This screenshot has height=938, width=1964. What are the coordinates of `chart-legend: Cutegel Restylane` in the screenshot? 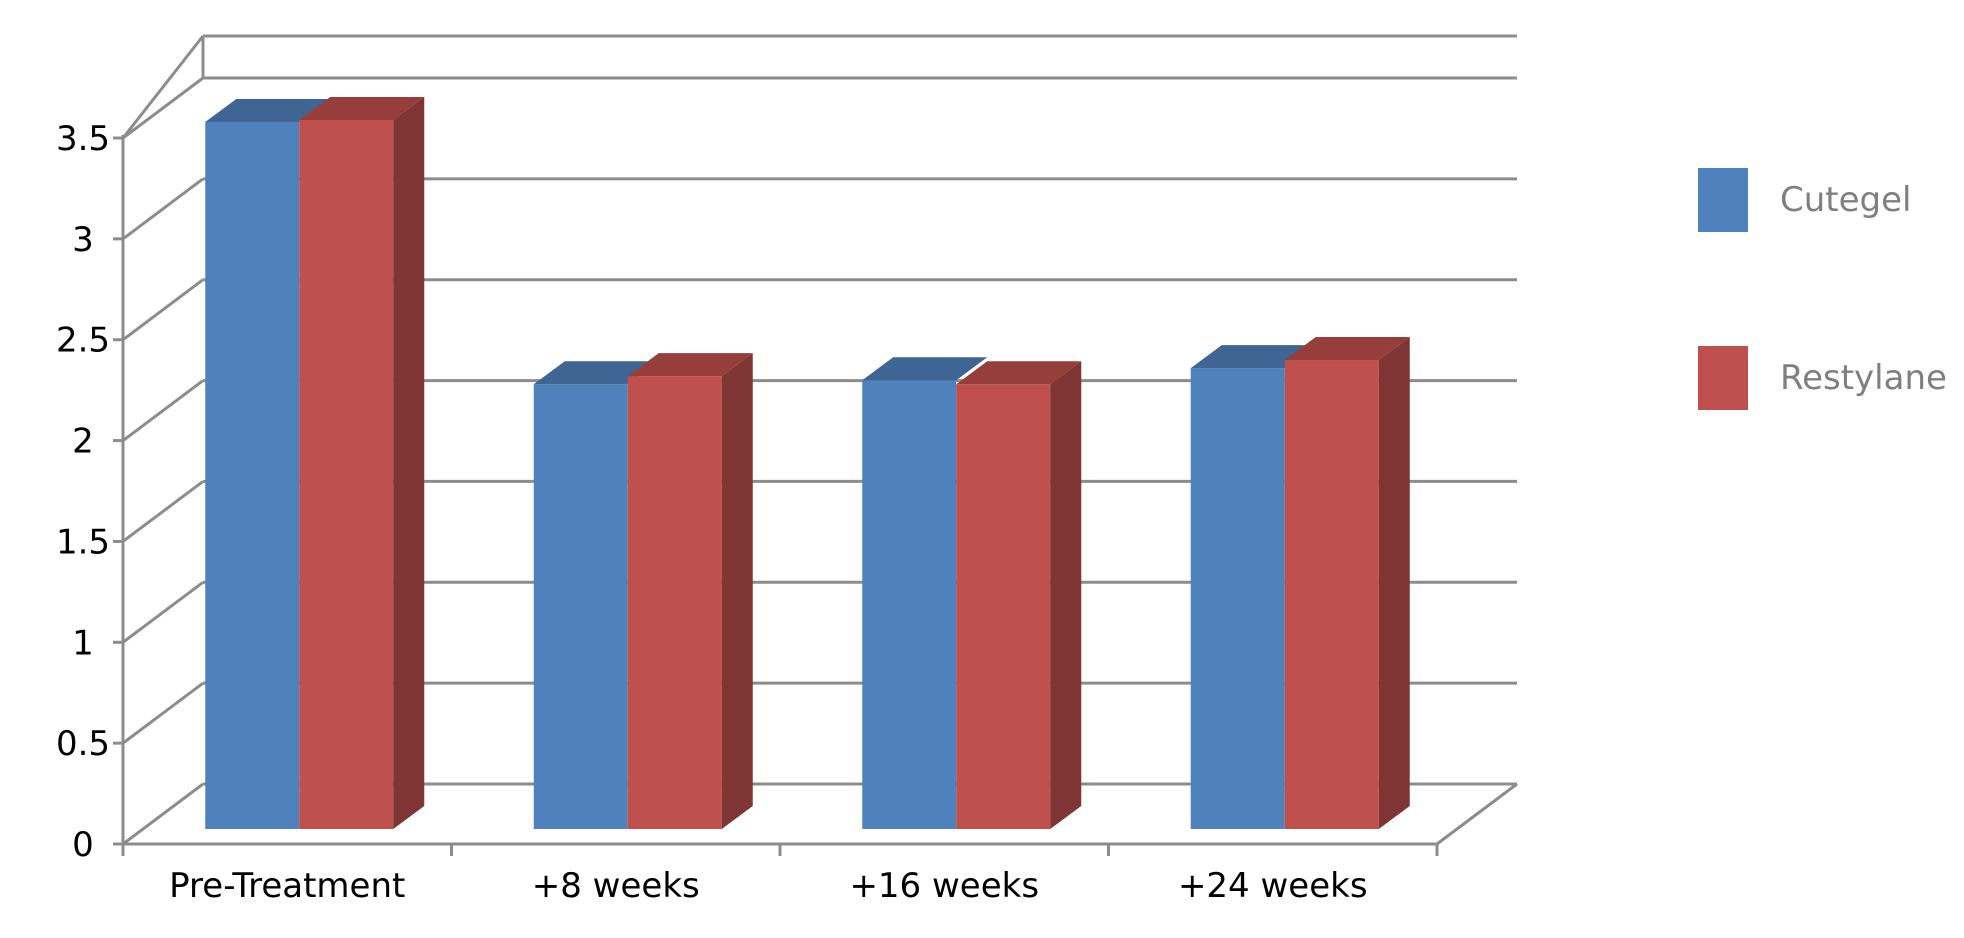 It's located at (1822, 289).